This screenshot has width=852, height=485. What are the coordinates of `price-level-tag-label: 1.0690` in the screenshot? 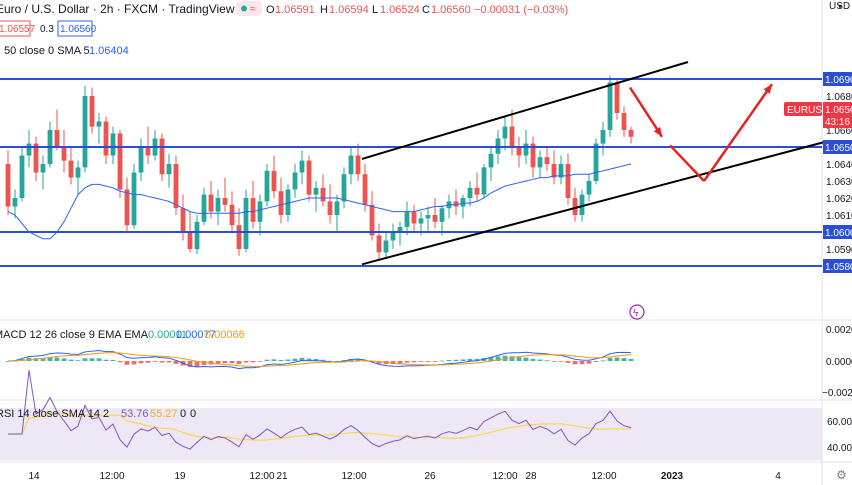 It's located at (838, 80).